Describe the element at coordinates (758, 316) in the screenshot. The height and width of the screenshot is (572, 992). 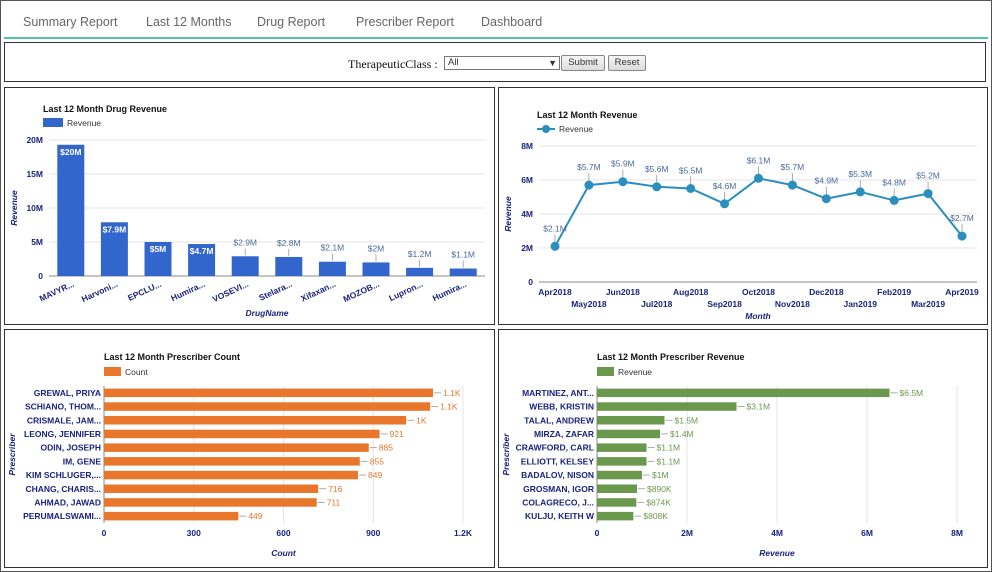
I see `x-axis-title: Month` at that location.